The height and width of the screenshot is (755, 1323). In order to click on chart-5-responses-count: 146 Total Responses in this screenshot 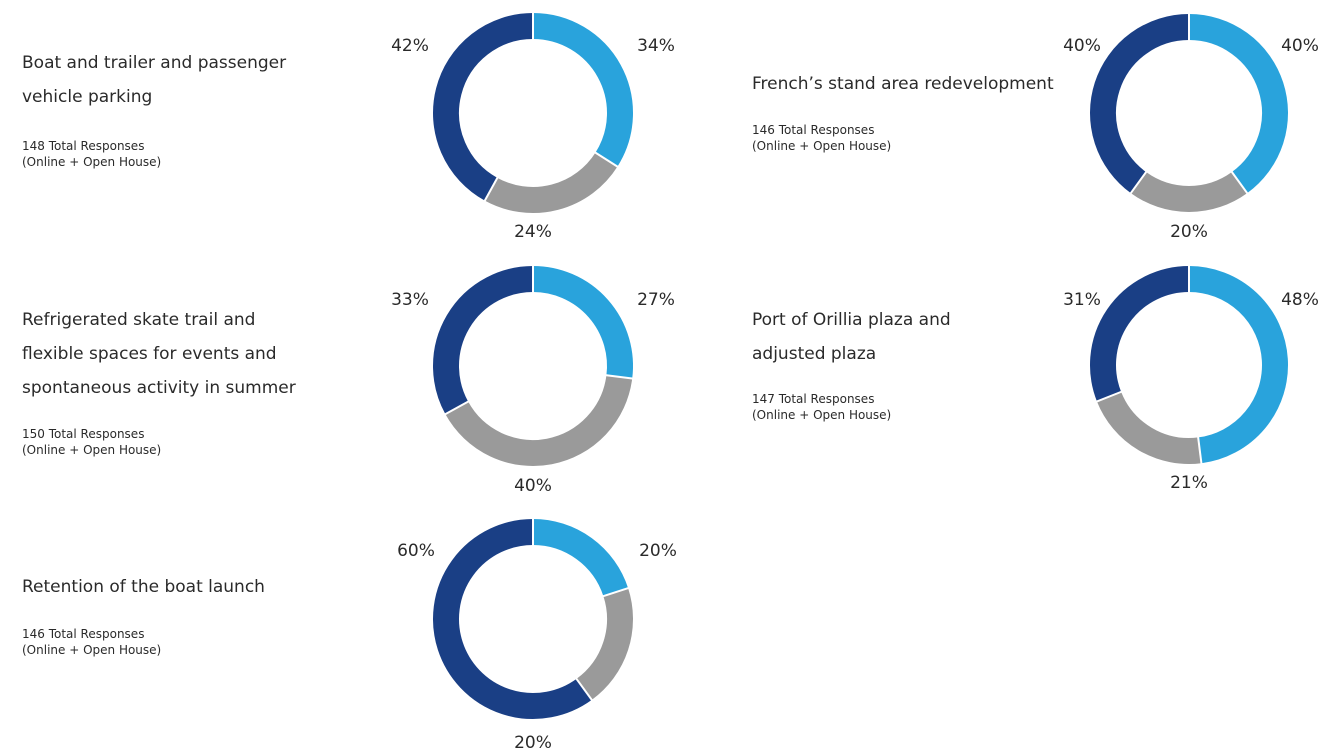, I will do `click(83, 634)`.